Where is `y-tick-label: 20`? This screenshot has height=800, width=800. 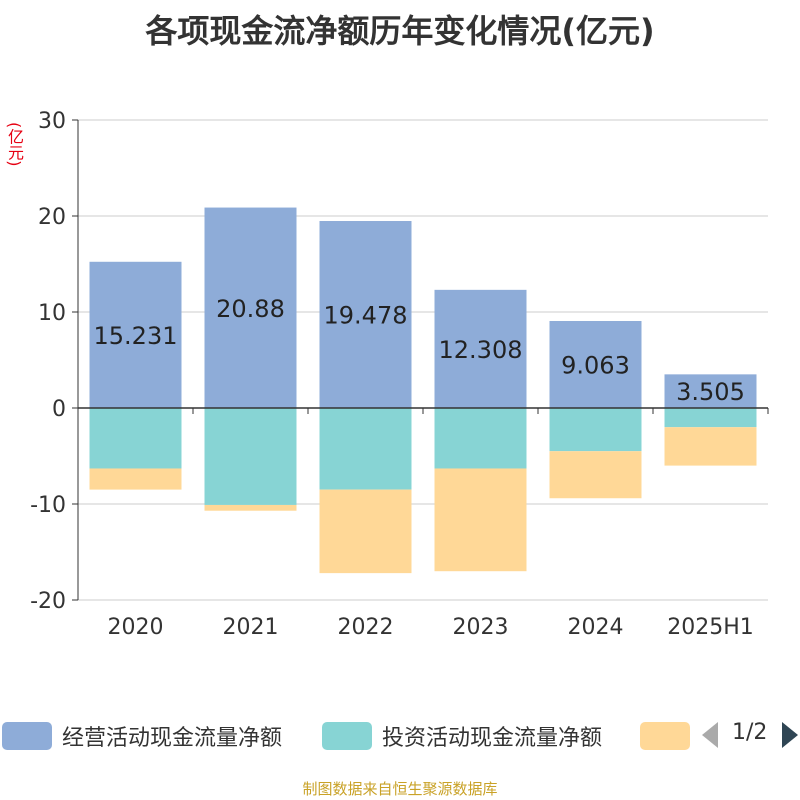
y-tick-label: 20 is located at coordinates (52, 217).